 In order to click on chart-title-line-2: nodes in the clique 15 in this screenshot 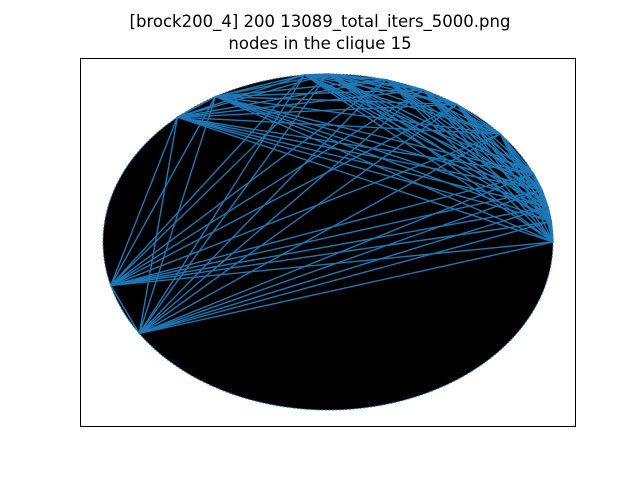, I will do `click(320, 43)`.